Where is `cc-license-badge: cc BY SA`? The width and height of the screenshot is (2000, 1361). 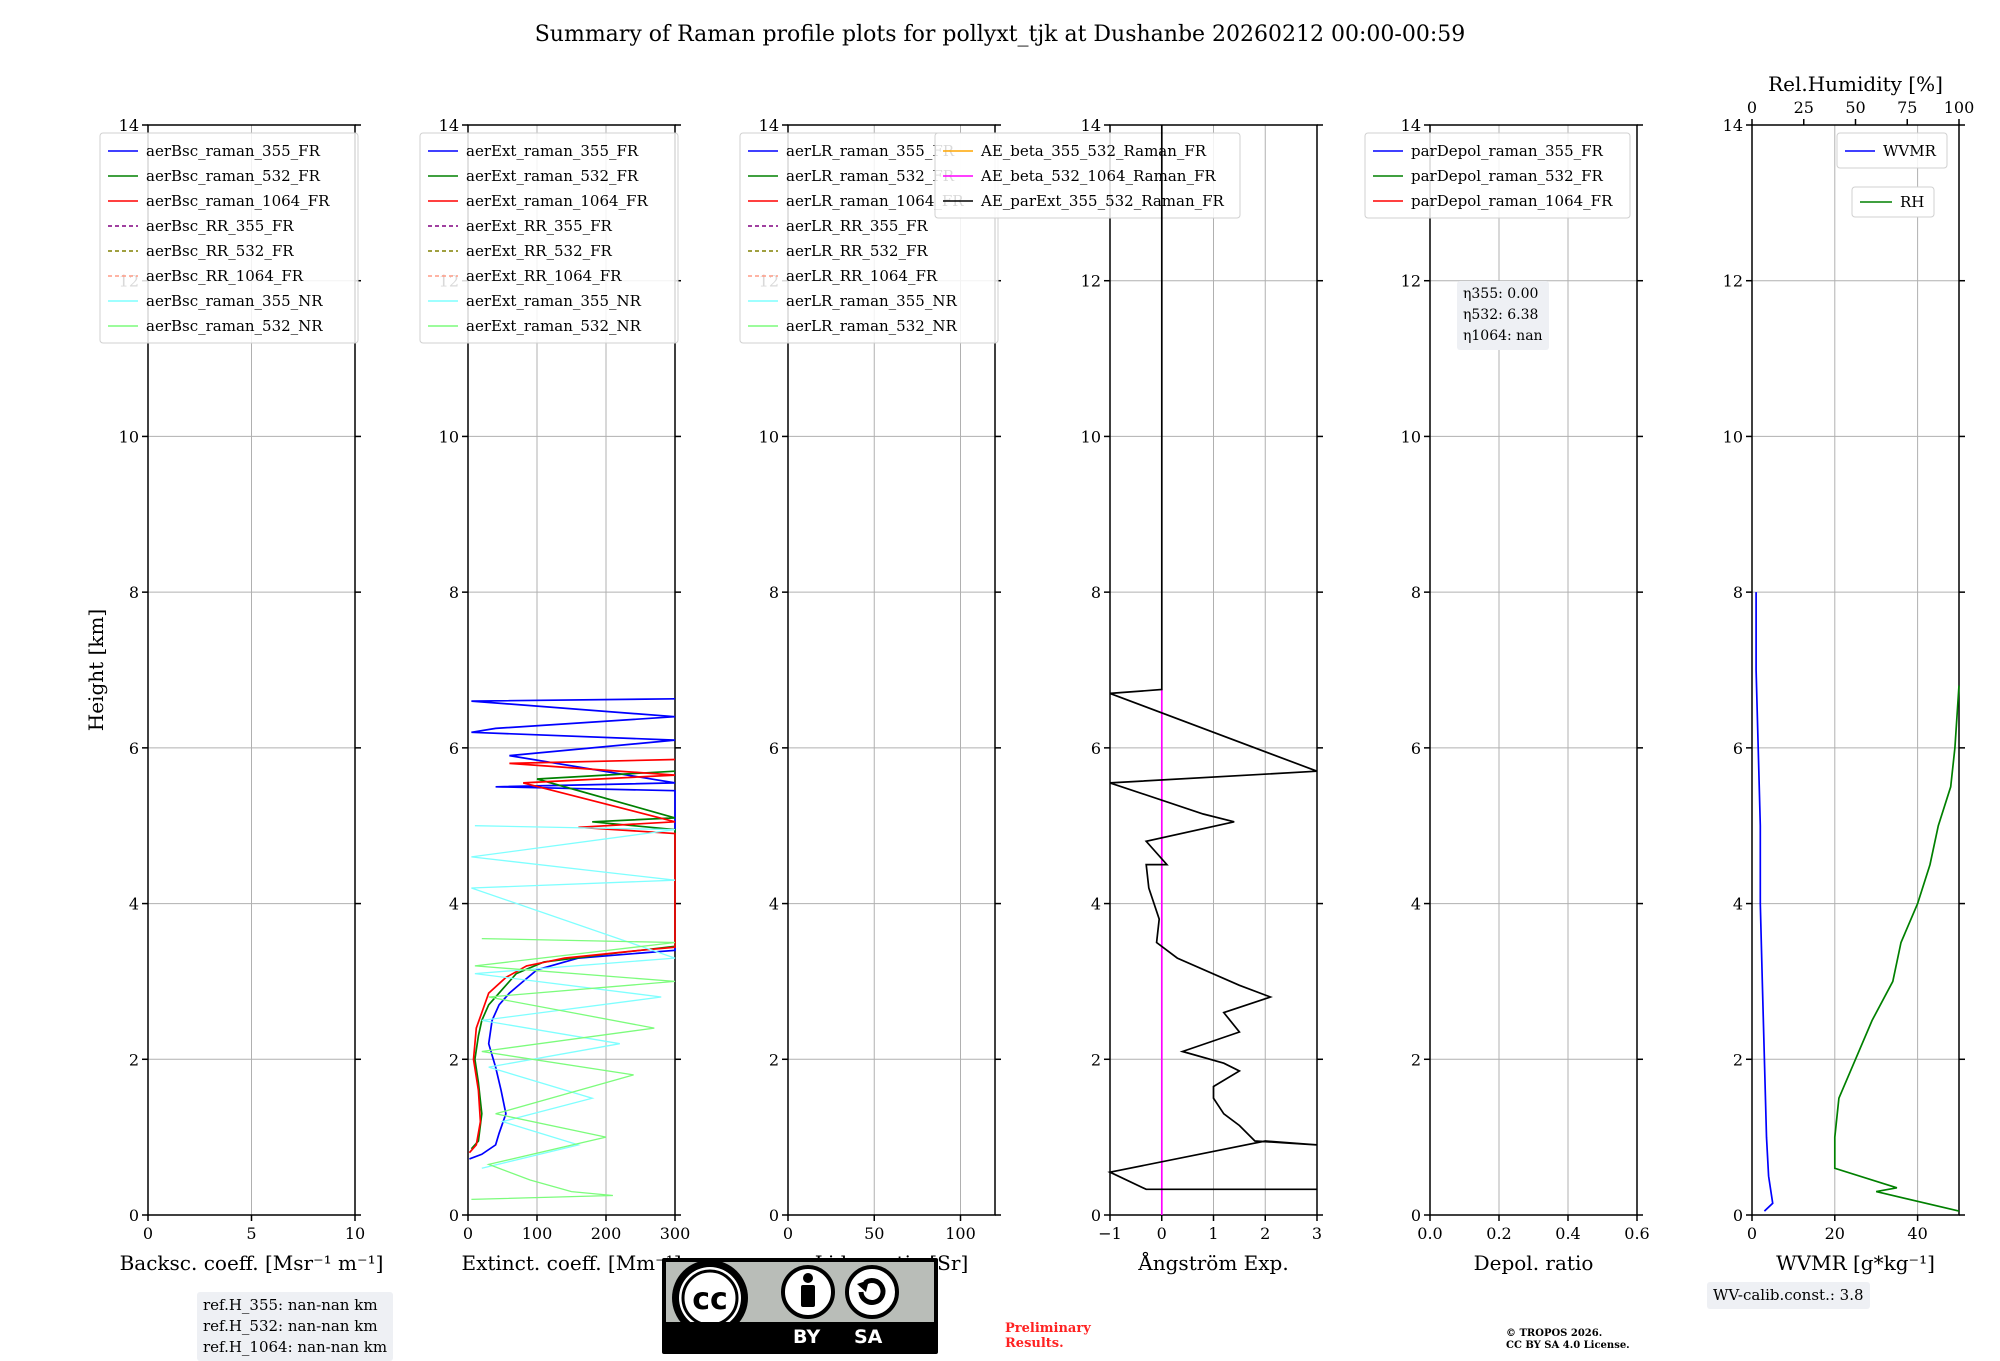
cc-license-badge: cc BY SA is located at coordinates (800, 1306).